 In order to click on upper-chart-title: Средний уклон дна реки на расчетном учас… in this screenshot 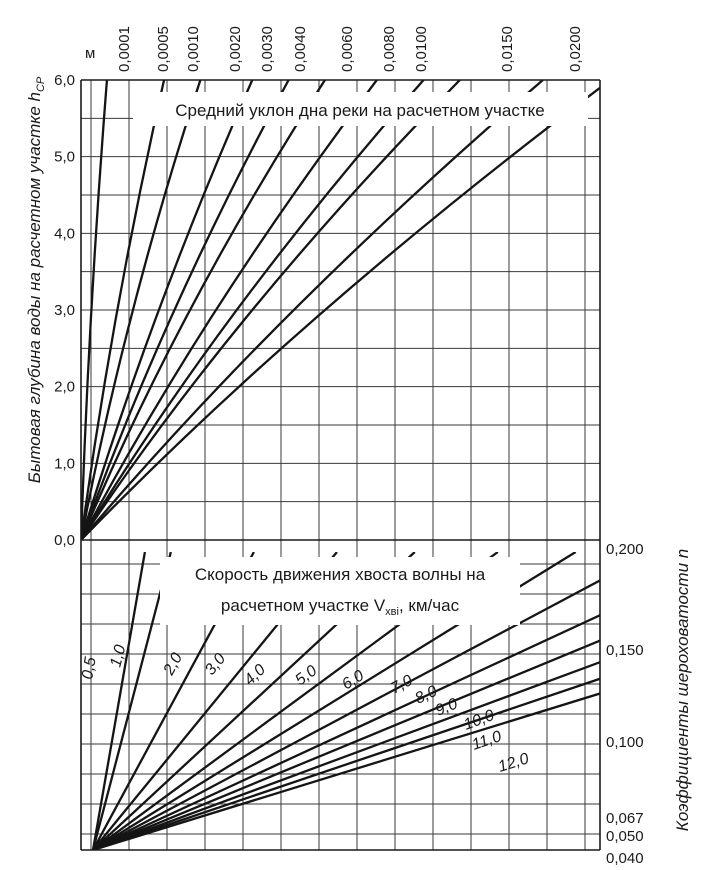, I will do `click(359, 110)`.